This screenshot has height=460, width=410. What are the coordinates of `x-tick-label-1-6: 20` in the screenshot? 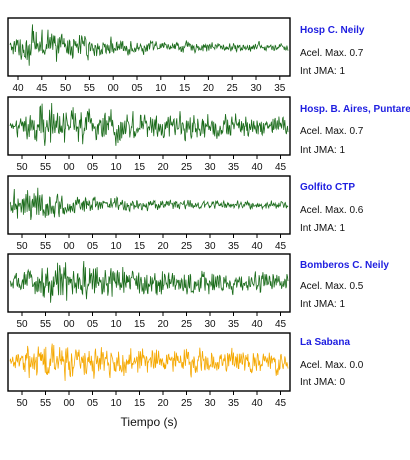 It's located at (163, 167).